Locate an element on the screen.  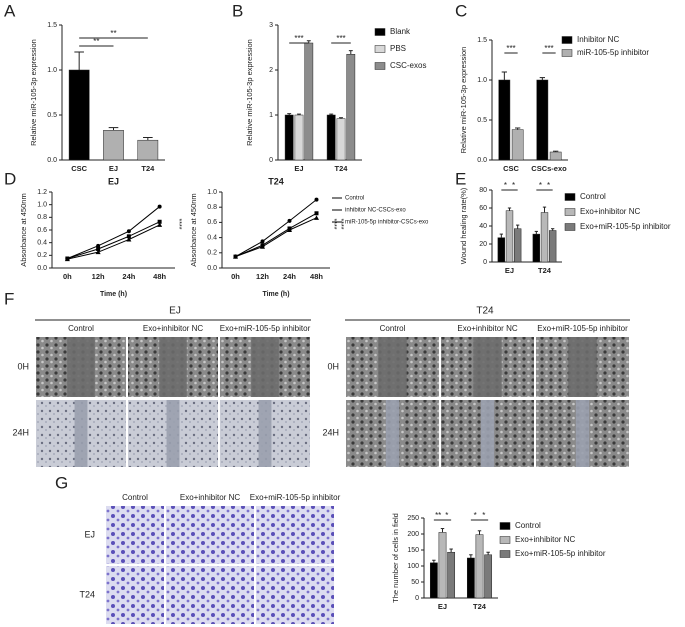
x-tick-label: CSCs-exo is located at coordinates (549, 168).